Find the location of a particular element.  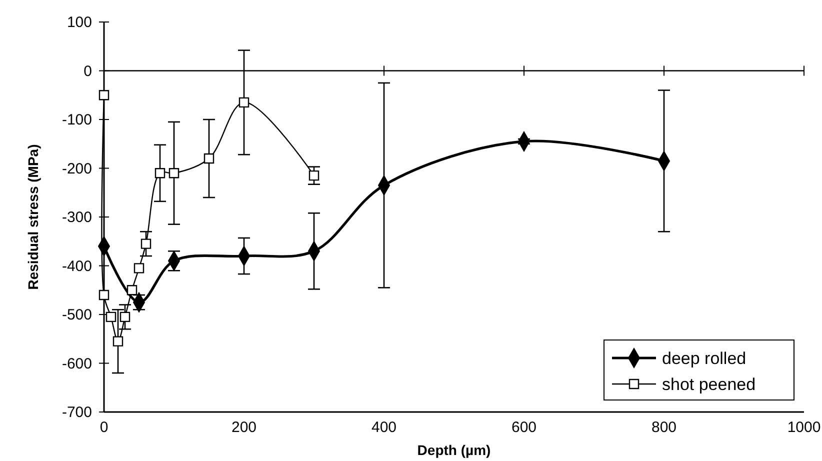

x-tick-label: 600 is located at coordinates (524, 427).